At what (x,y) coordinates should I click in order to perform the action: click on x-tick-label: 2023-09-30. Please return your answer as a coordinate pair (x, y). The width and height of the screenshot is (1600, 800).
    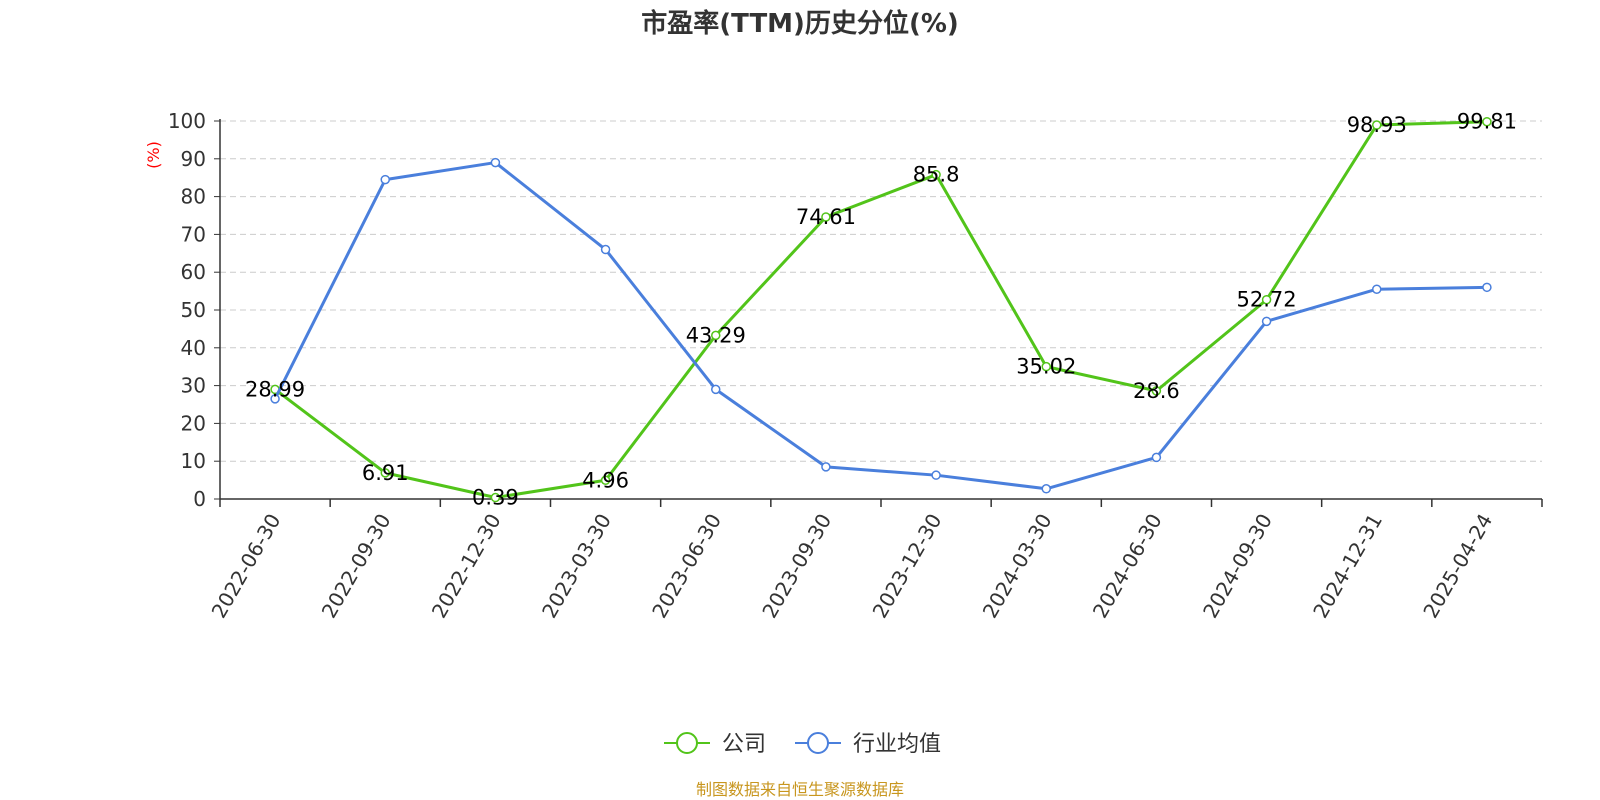
    Looking at the image, I should click on (796, 566).